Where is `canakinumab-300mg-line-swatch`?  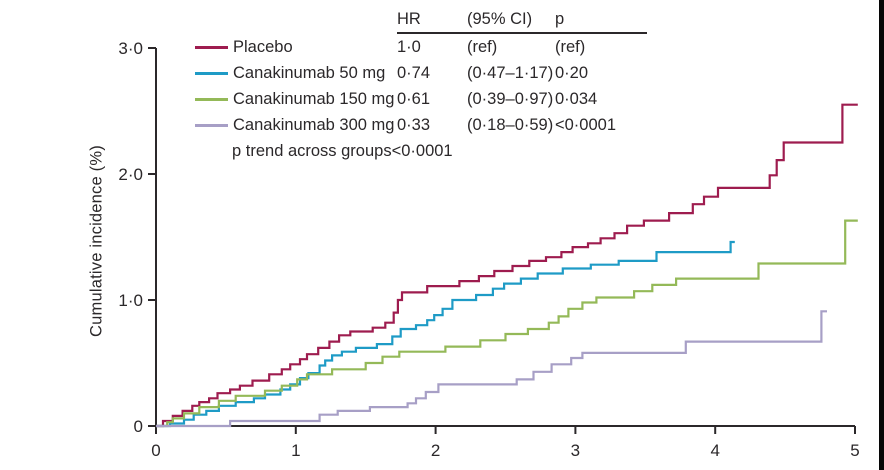
canakinumab-300mg-line-swatch is located at coordinates (211, 125).